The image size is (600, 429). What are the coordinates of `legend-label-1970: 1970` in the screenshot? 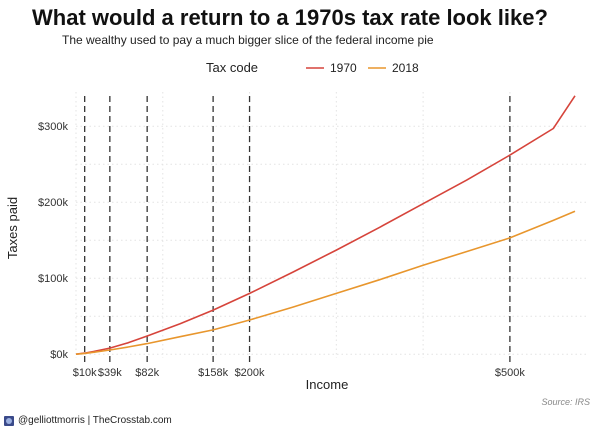 It's located at (343, 68).